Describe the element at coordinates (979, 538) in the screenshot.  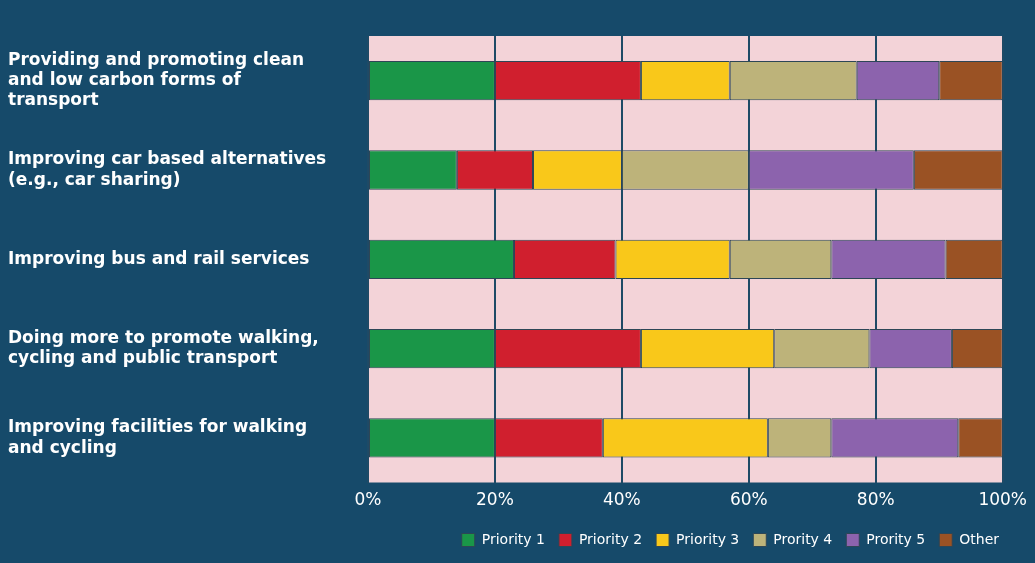
I see `legend-label: Other` at that location.